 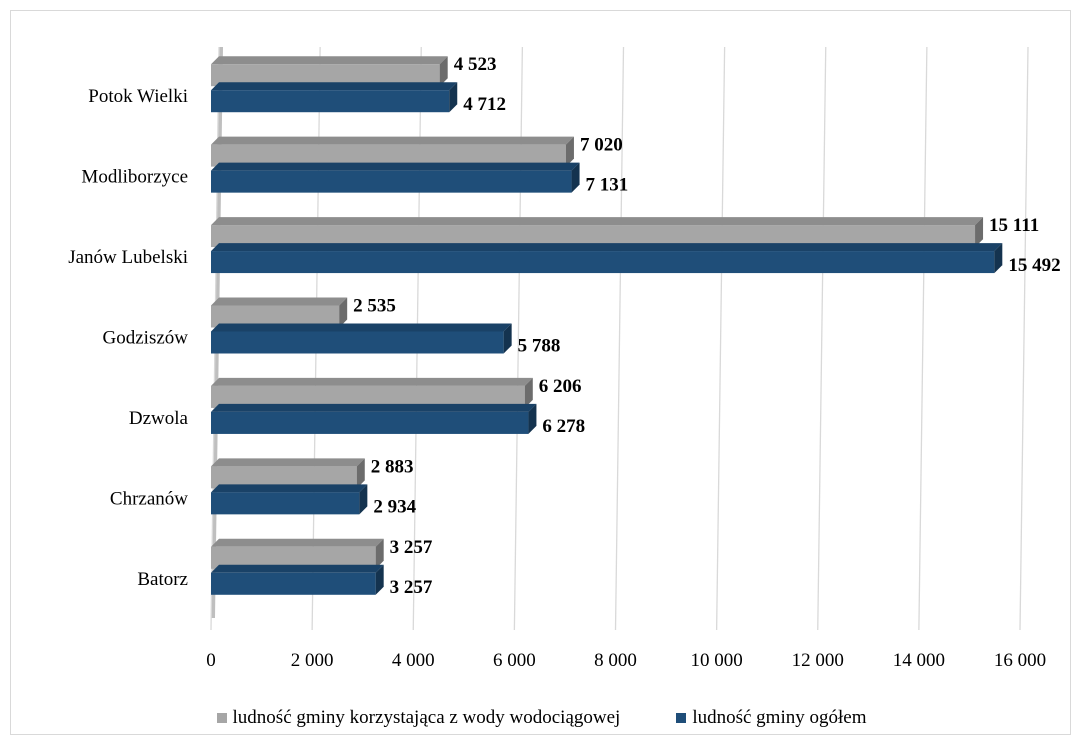 What do you see at coordinates (221, 718) in the screenshot?
I see `legend-swatch-gray` at bounding box center [221, 718].